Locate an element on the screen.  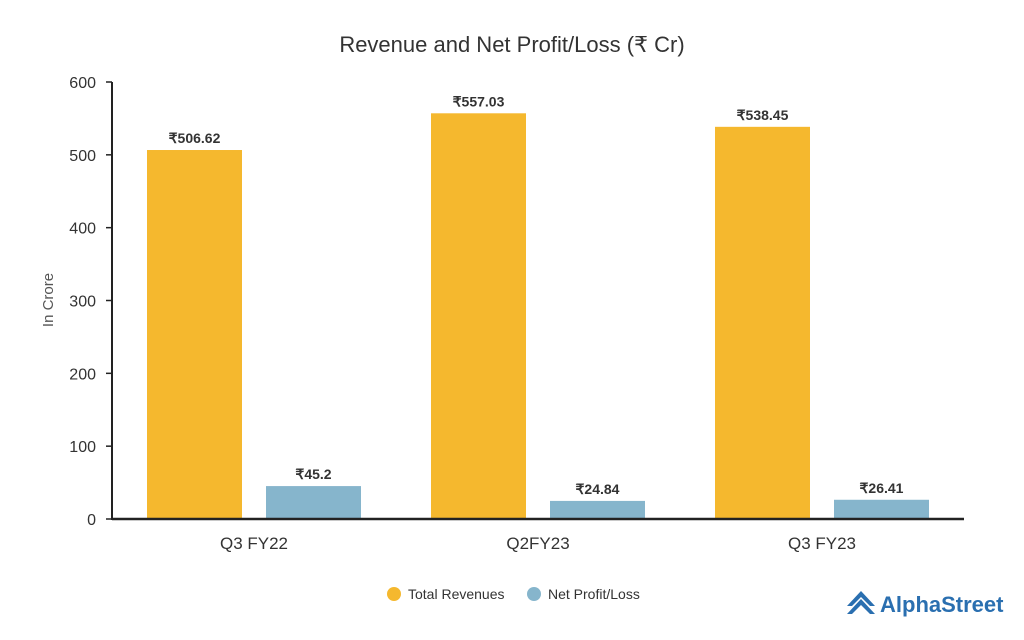
data-label: ₹538.45 is located at coordinates (763, 115).